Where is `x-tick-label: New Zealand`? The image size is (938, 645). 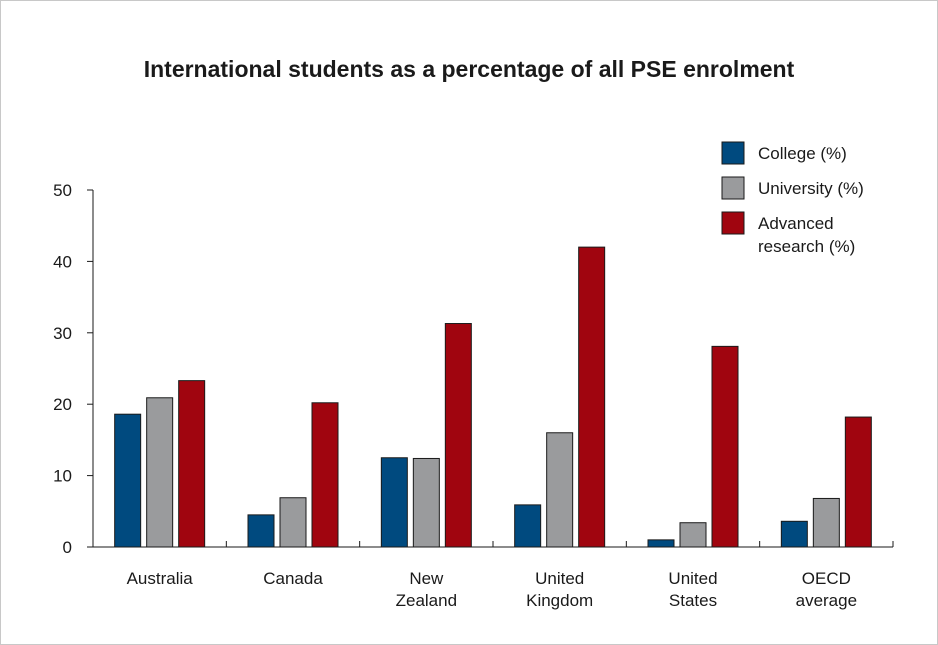
x-tick-label: New Zealand is located at coordinates (426, 589).